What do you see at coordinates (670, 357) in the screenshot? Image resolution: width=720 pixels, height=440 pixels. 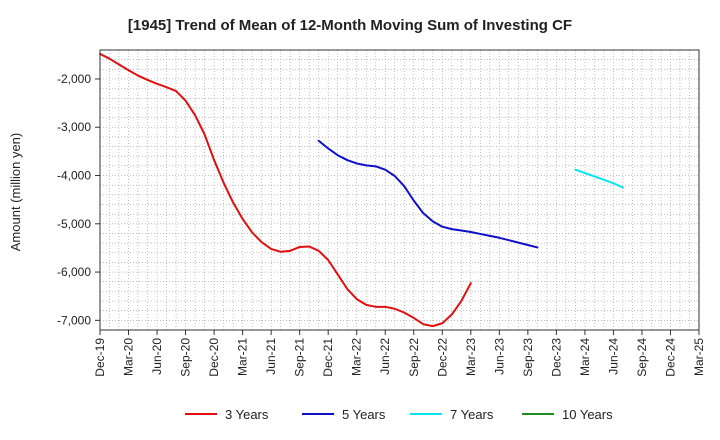 I see `x-tick-label: Dec-24` at bounding box center [670, 357].